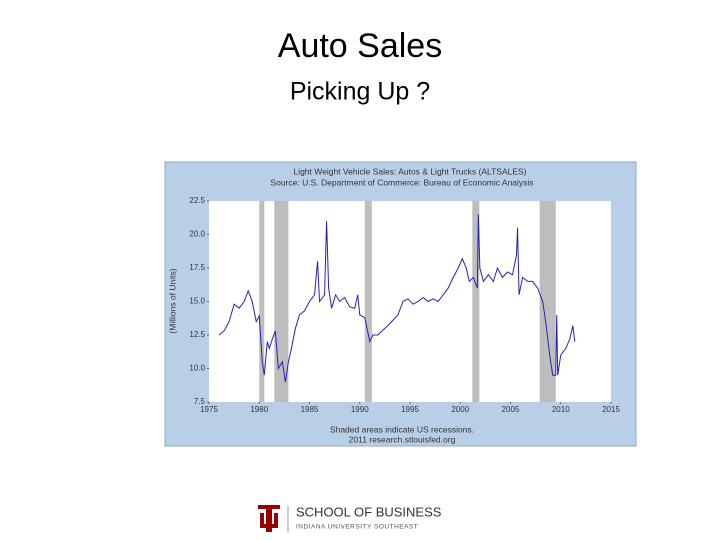 The image size is (720, 540). I want to click on y-tick-label: 20.0, so click(197, 234).